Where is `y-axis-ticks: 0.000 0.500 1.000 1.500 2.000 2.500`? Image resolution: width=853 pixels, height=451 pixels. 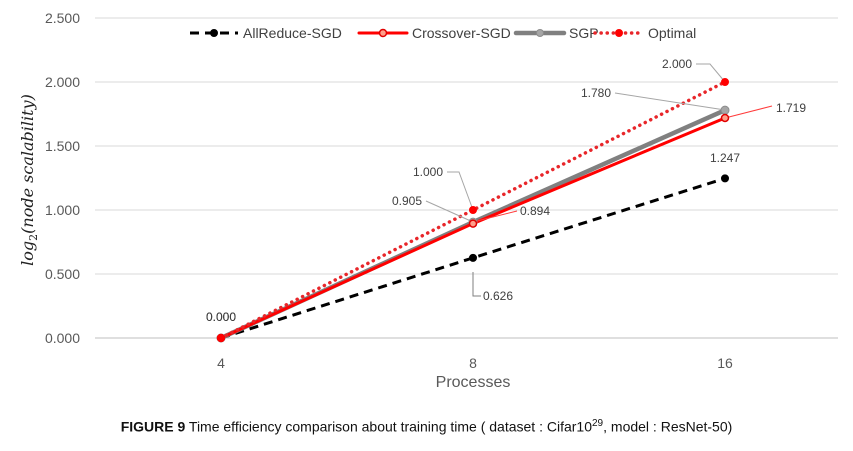
y-axis-ticks: 0.000 0.500 1.000 1.500 2.000 2.500 is located at coordinates (62, 178).